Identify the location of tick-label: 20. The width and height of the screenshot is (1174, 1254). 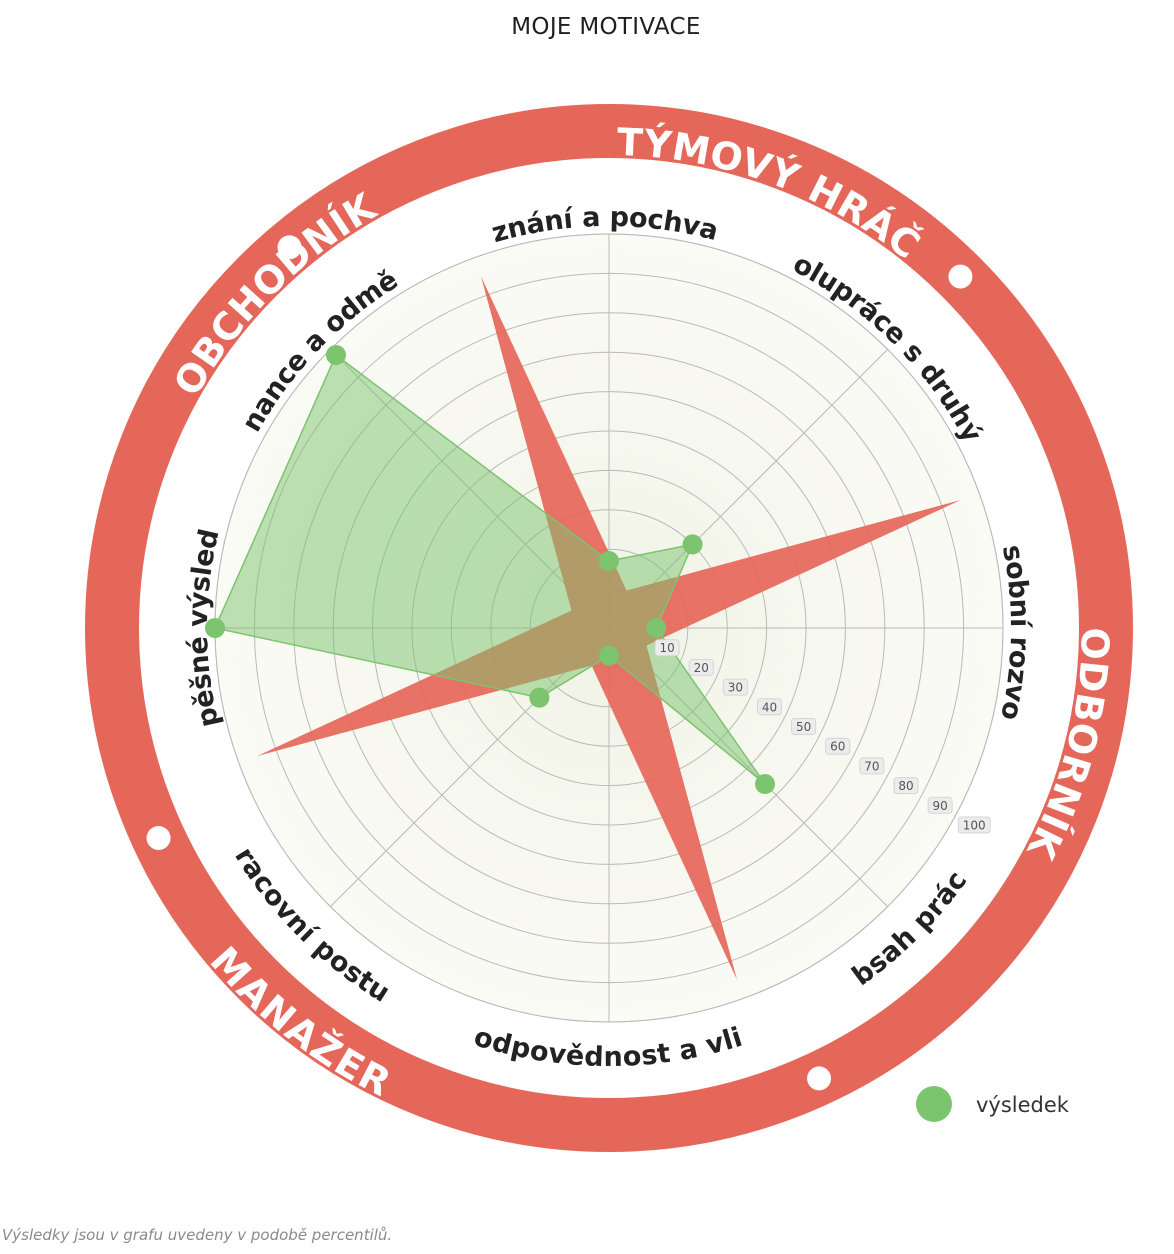
(701, 667).